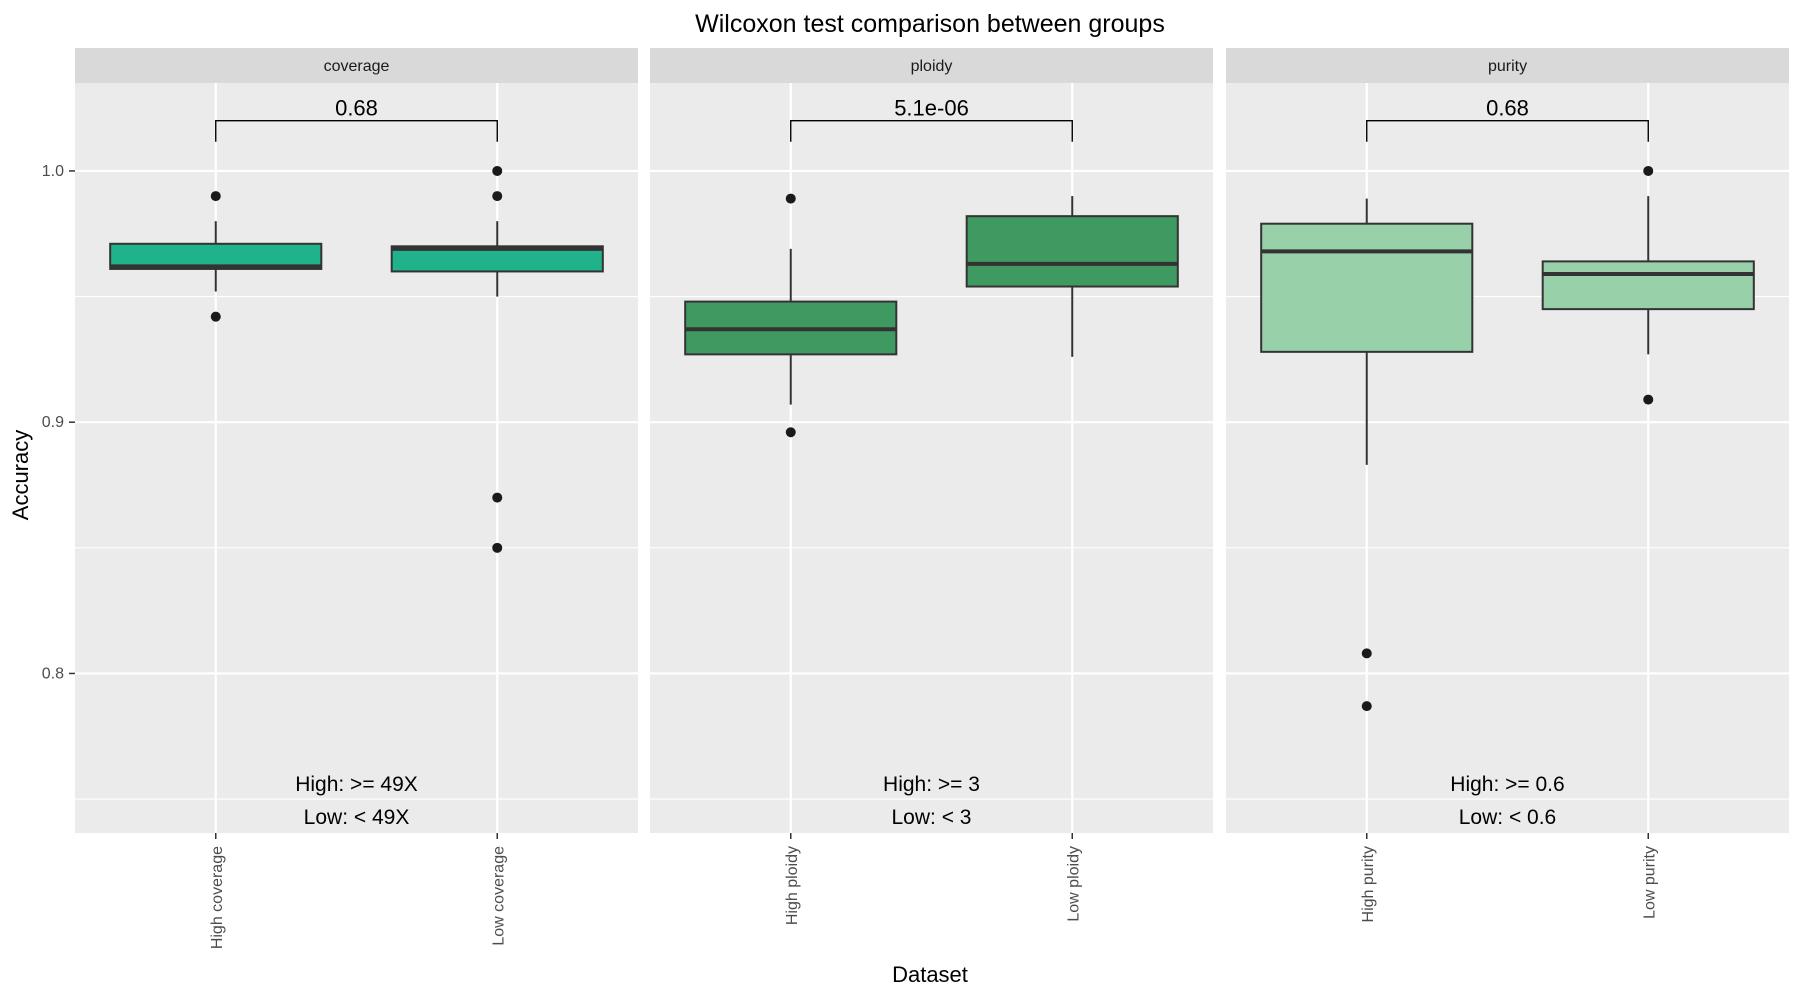 This screenshot has height=1000, width=1800. Describe the element at coordinates (1649, 882) in the screenshot. I see `x-tick-label: Low purity` at that location.